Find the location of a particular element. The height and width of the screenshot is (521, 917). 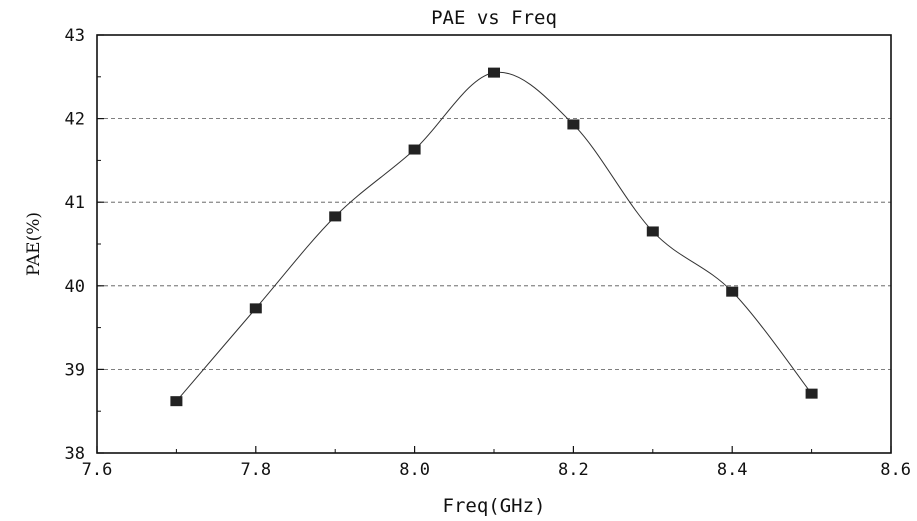

x-axis-label: Freq(GHz) is located at coordinates (494, 506).